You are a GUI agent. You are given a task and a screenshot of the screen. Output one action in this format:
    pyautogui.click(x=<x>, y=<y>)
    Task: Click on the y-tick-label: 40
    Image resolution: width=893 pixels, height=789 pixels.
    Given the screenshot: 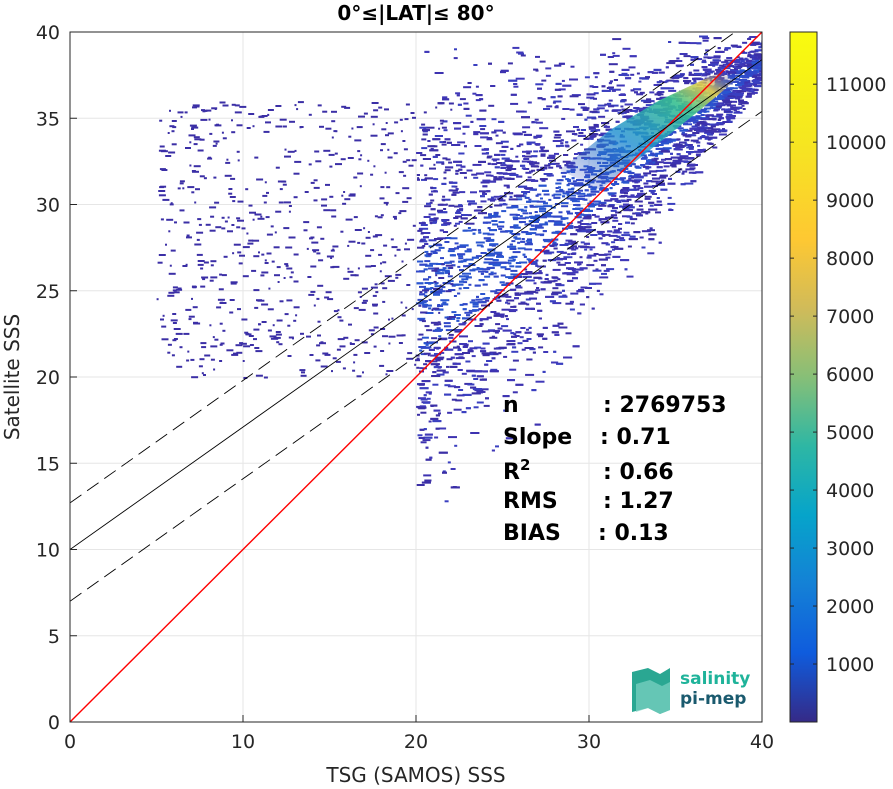 What is the action you would take?
    pyautogui.click(x=48, y=33)
    